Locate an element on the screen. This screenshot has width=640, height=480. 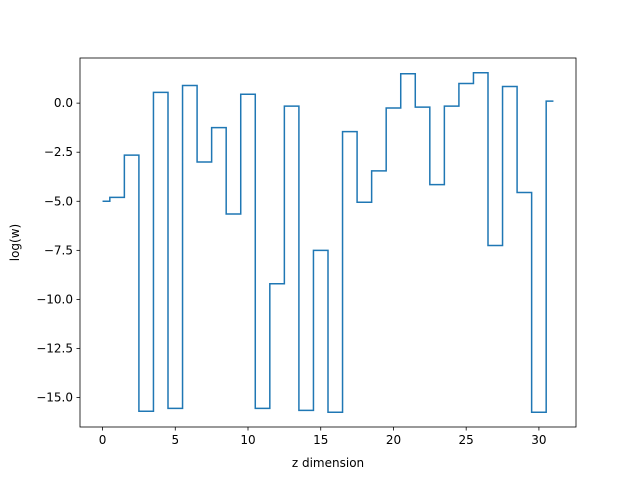
x-tick-label: 10 is located at coordinates (247, 440).